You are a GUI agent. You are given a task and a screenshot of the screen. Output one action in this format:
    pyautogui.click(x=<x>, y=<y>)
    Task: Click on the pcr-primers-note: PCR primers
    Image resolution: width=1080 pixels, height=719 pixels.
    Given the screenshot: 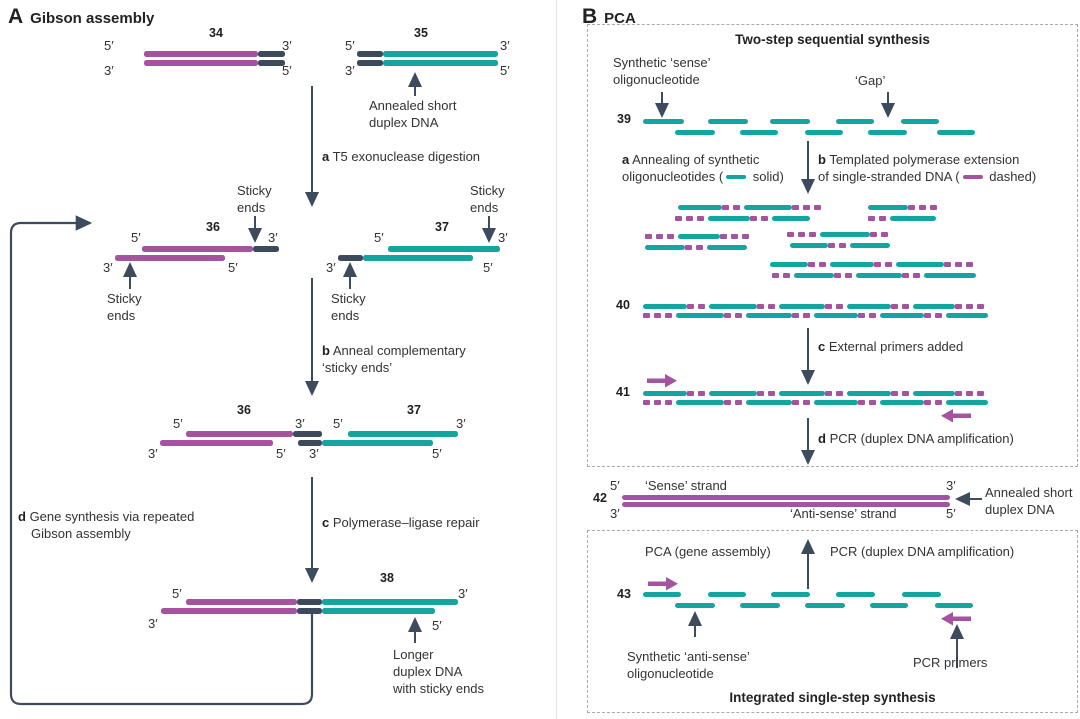 What is the action you would take?
    pyautogui.click(x=950, y=662)
    